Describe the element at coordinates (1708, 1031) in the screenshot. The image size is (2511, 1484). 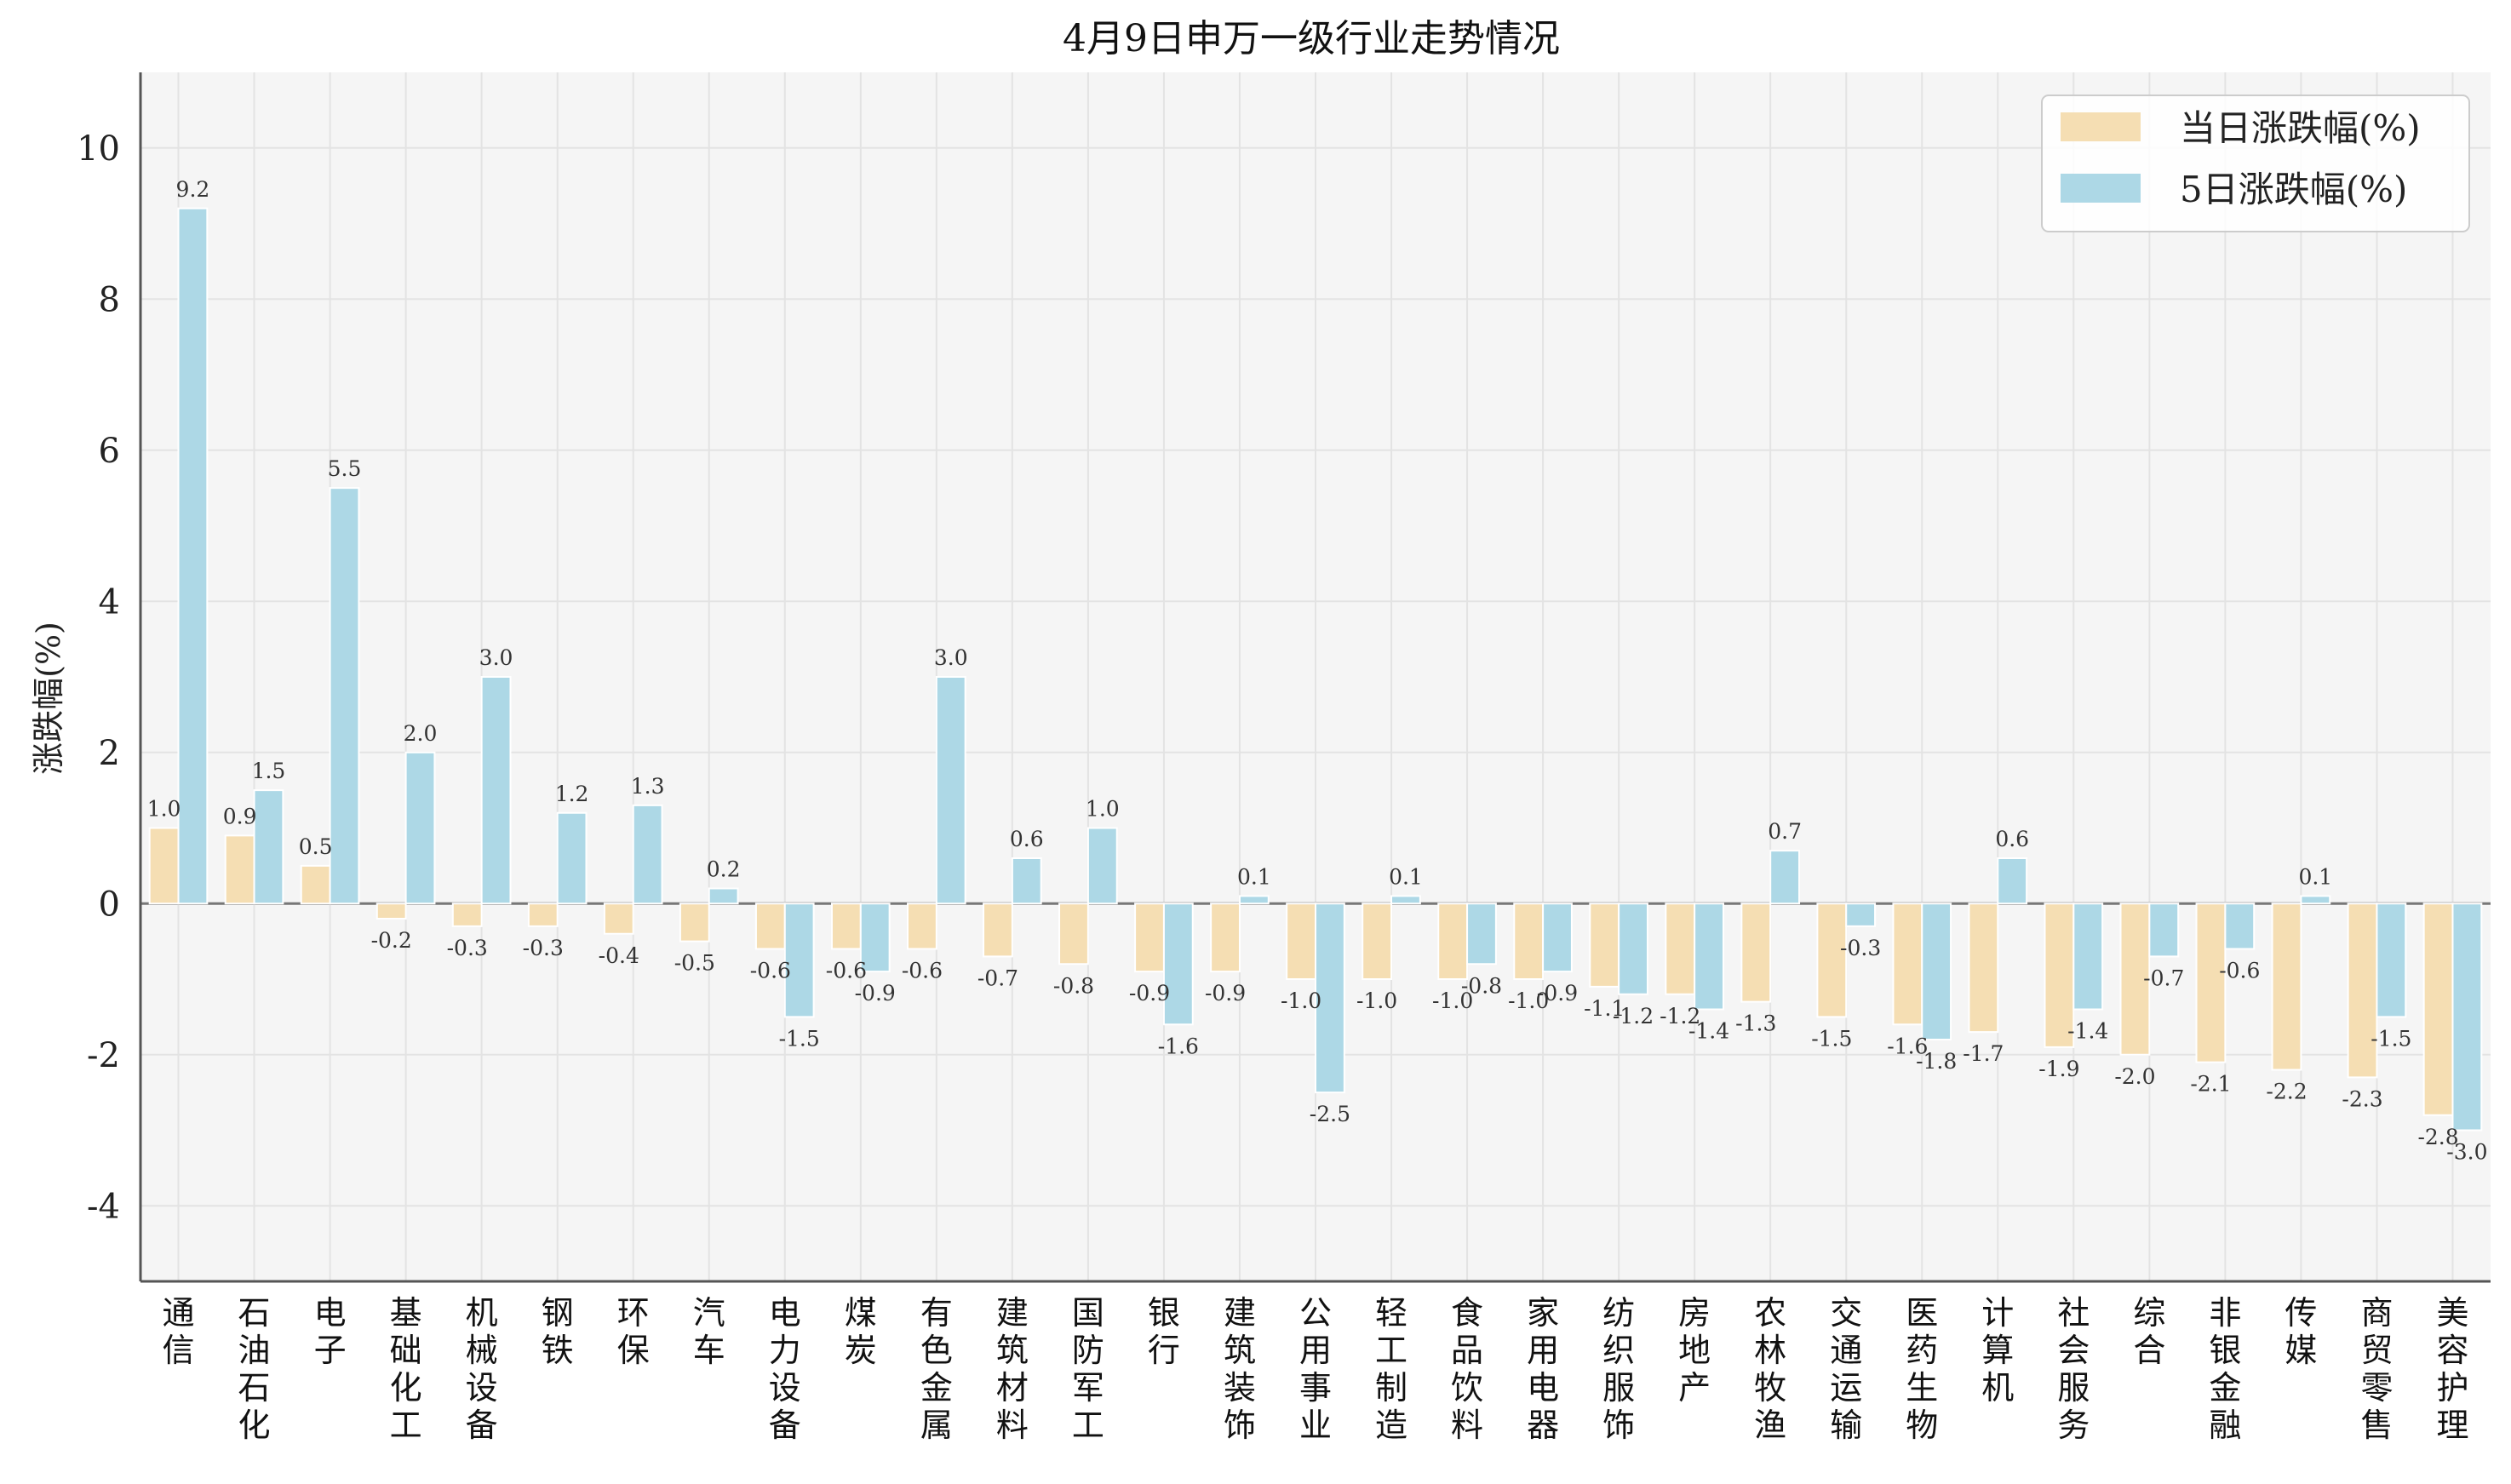
I see `data-label-5day: -1.4` at that location.